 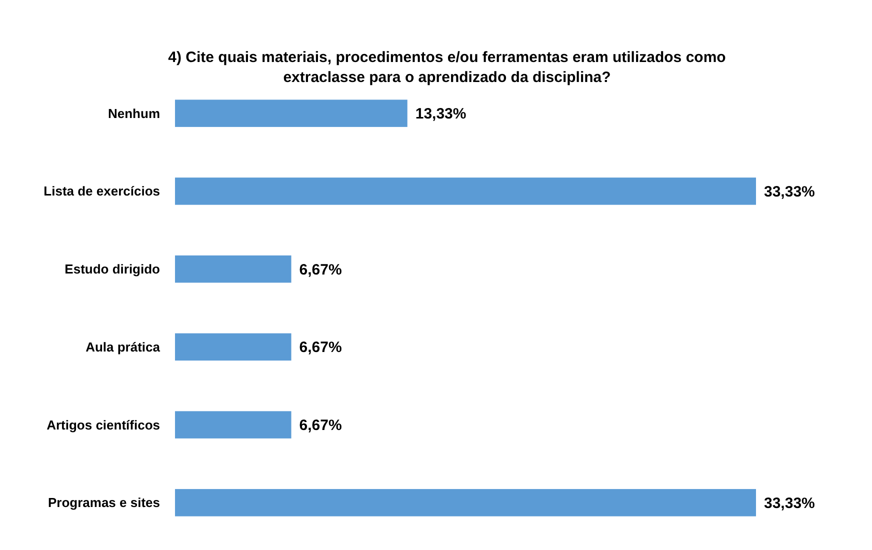 What do you see at coordinates (134, 113) in the screenshot?
I see `y-tick-label: Nenhum` at bounding box center [134, 113].